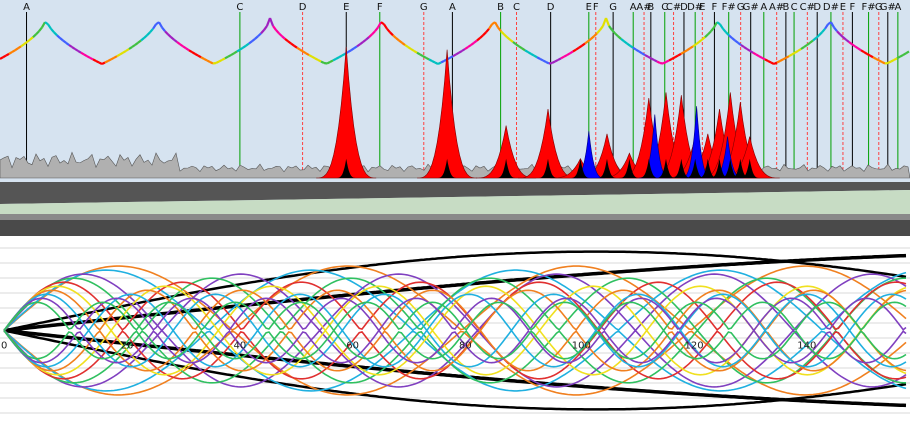 The width and height of the screenshot is (910, 421). I want to click on note-label: C, so click(664, 7).